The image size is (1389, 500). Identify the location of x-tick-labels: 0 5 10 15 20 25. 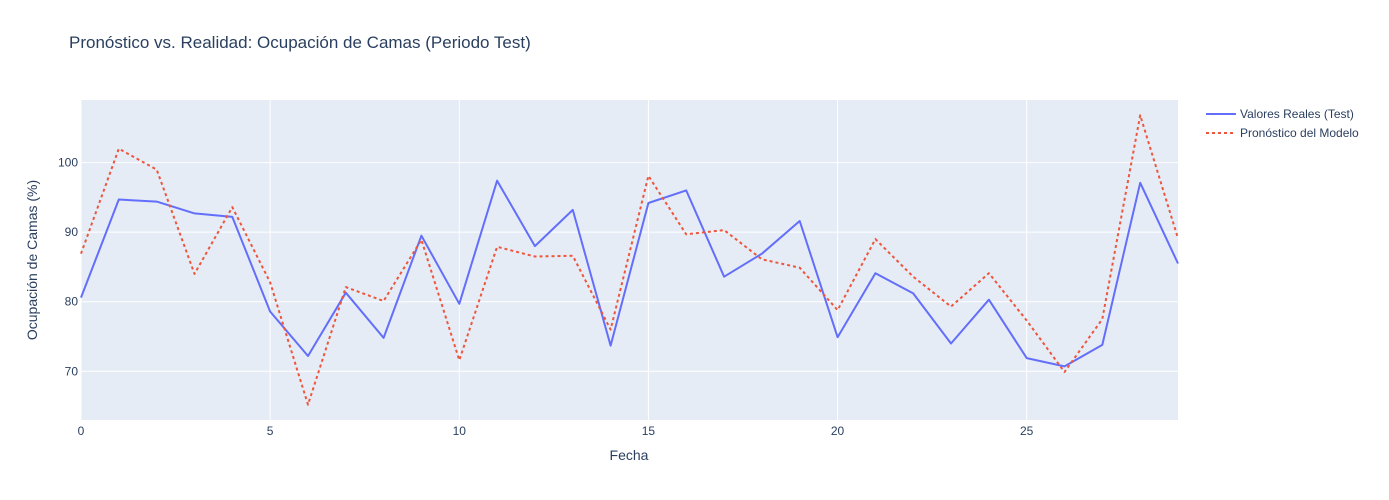
(556, 431).